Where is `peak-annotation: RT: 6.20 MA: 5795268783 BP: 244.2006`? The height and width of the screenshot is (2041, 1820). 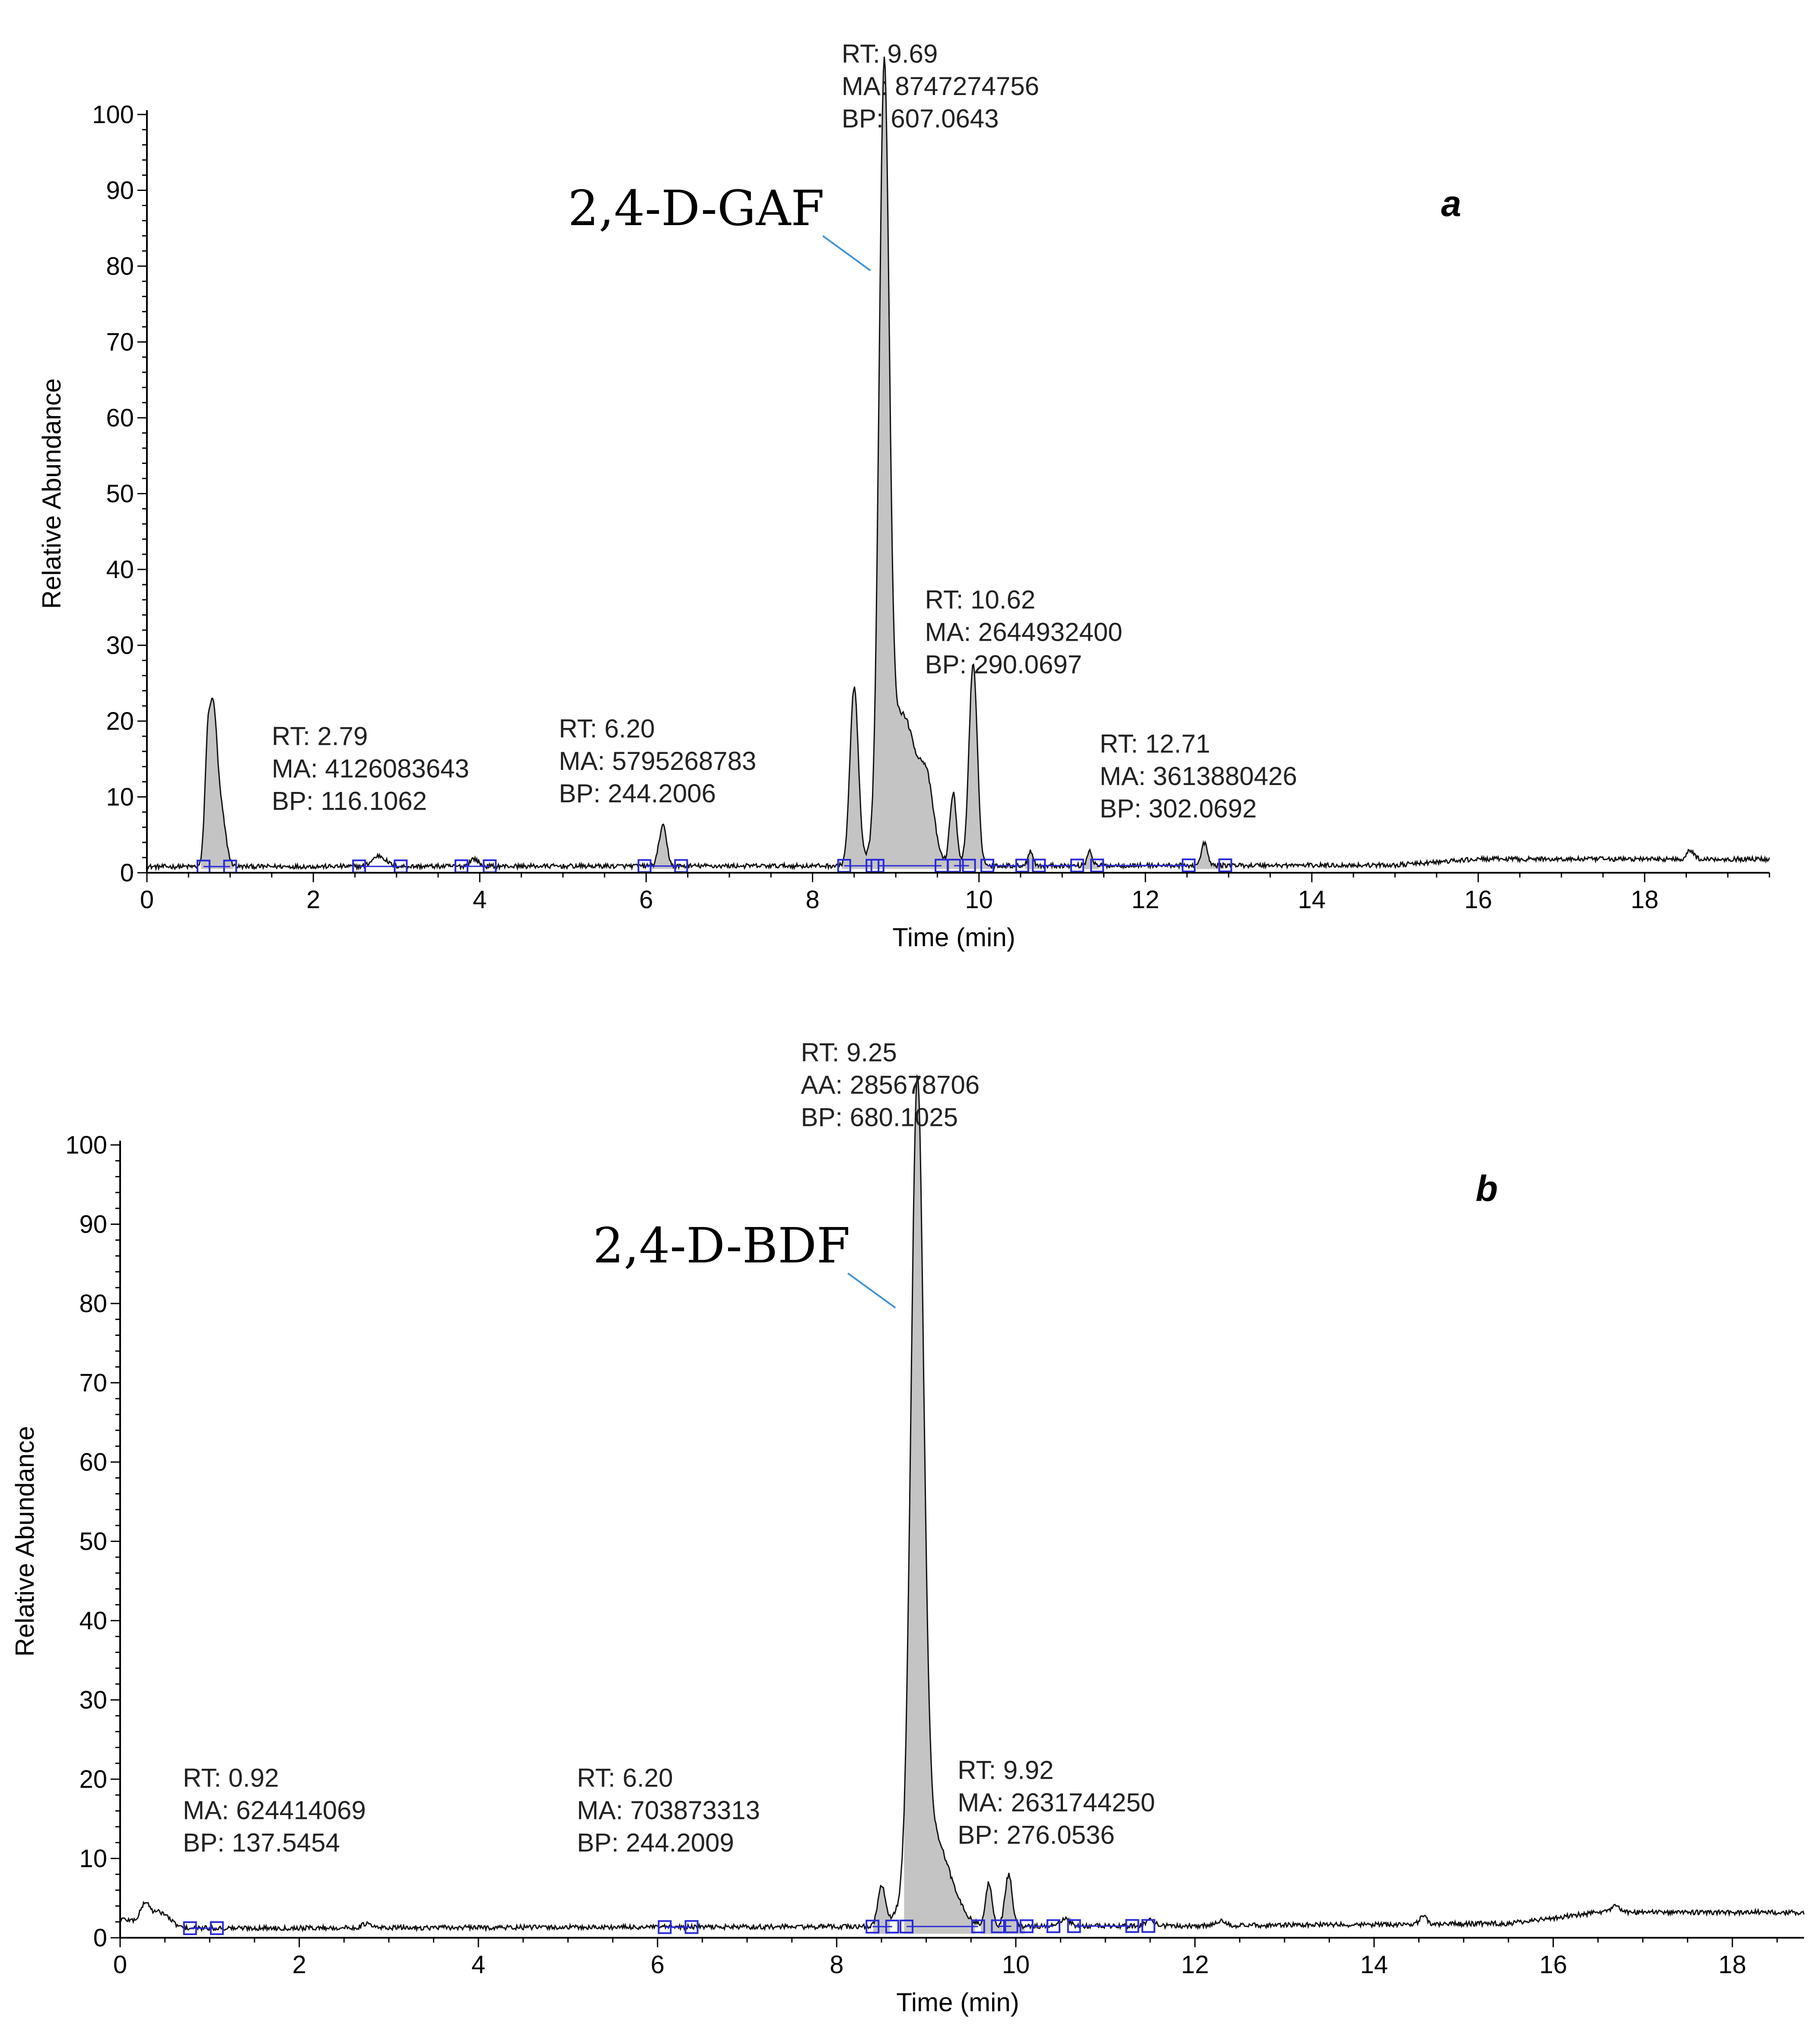
peak-annotation: RT: 6.20 MA: 5795268783 BP: 244.2006 is located at coordinates (657, 761).